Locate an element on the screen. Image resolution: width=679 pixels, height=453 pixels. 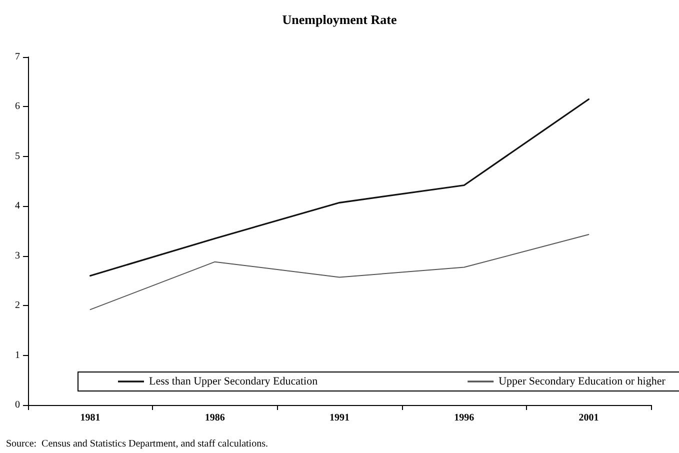
legend-label: Less than Upper Secondary Education is located at coordinates (233, 382).